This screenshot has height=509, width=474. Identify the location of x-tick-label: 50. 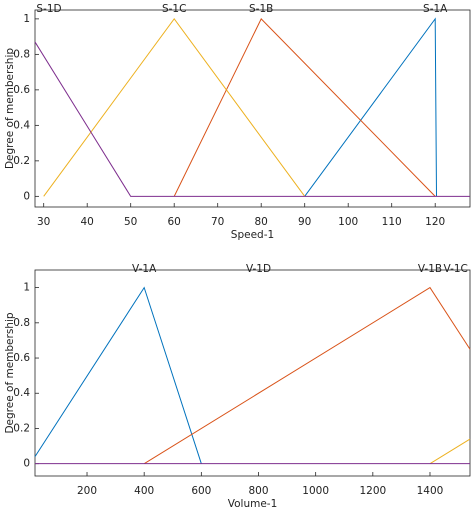
(130, 222).